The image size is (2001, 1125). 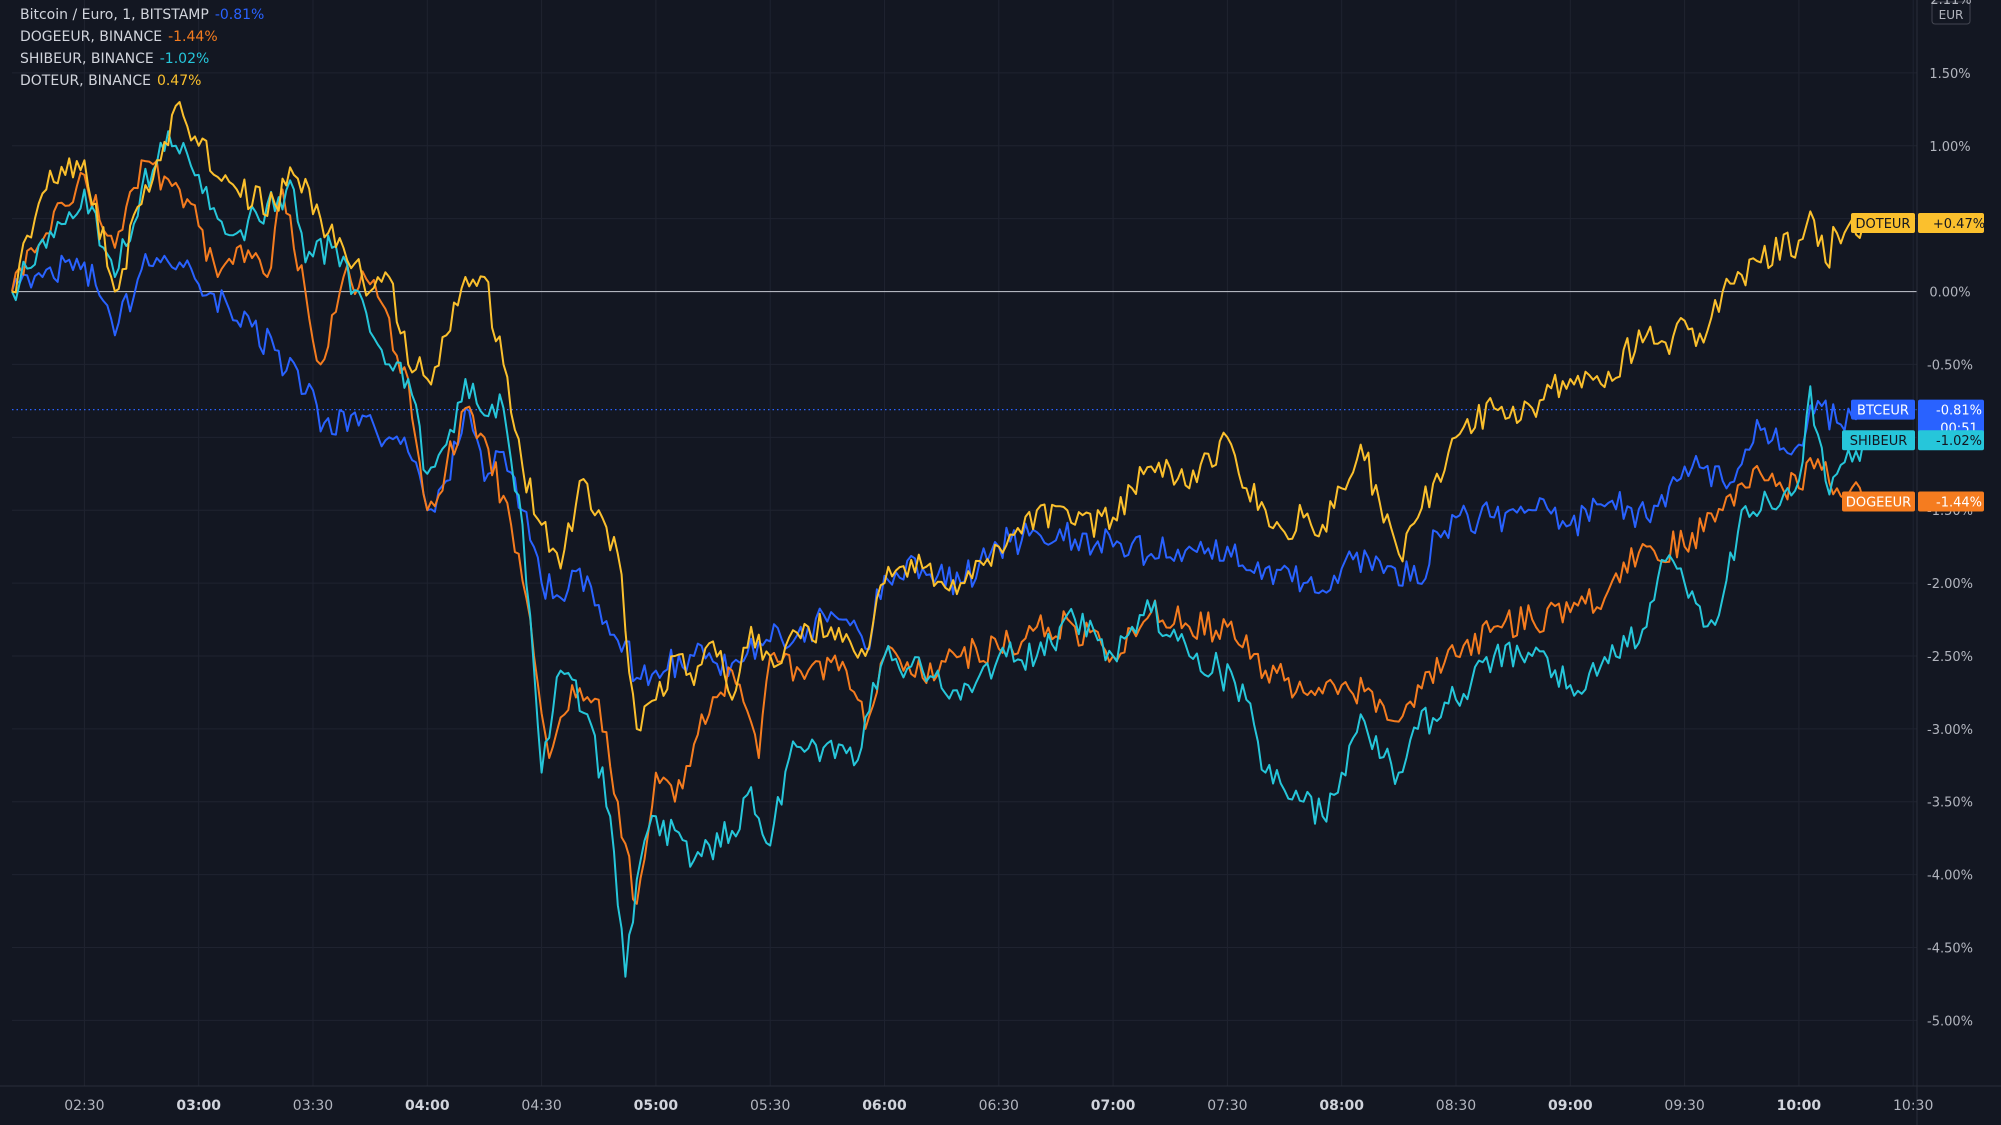 I want to click on symbol-tag-label: DOTEUR, so click(x=1883, y=224).